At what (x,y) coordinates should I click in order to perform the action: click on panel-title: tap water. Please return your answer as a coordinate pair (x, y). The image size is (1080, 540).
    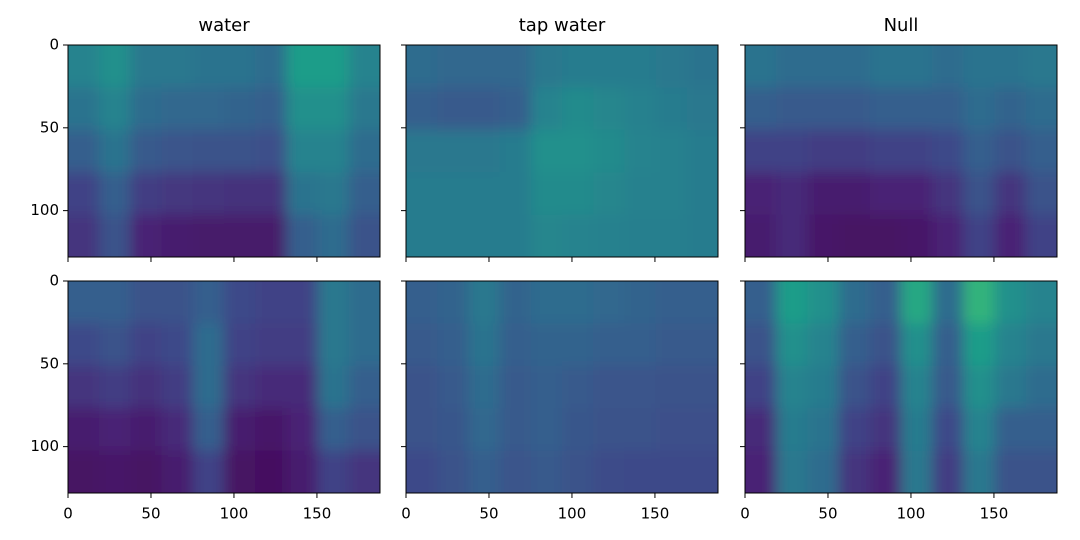
    Looking at the image, I should click on (562, 25).